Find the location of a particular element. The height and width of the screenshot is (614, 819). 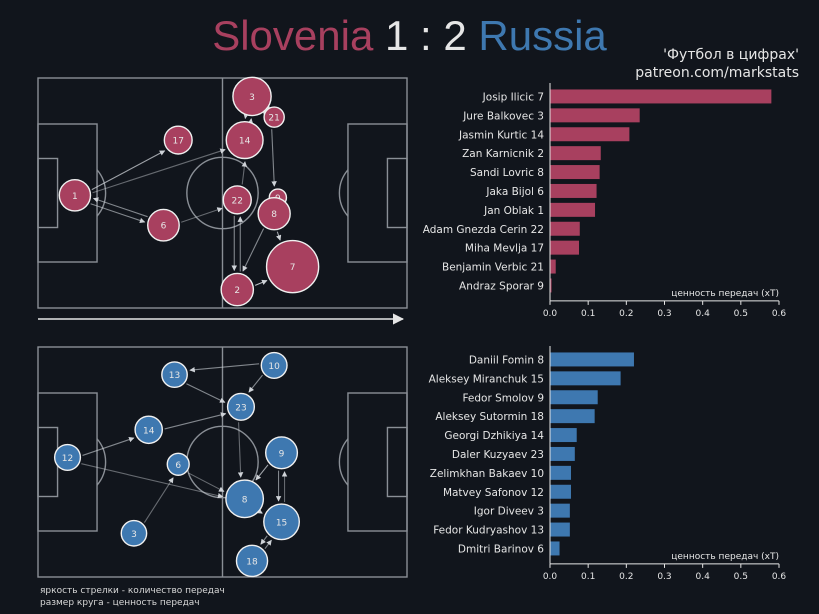

player-node-label: 15 is located at coordinates (281, 523).